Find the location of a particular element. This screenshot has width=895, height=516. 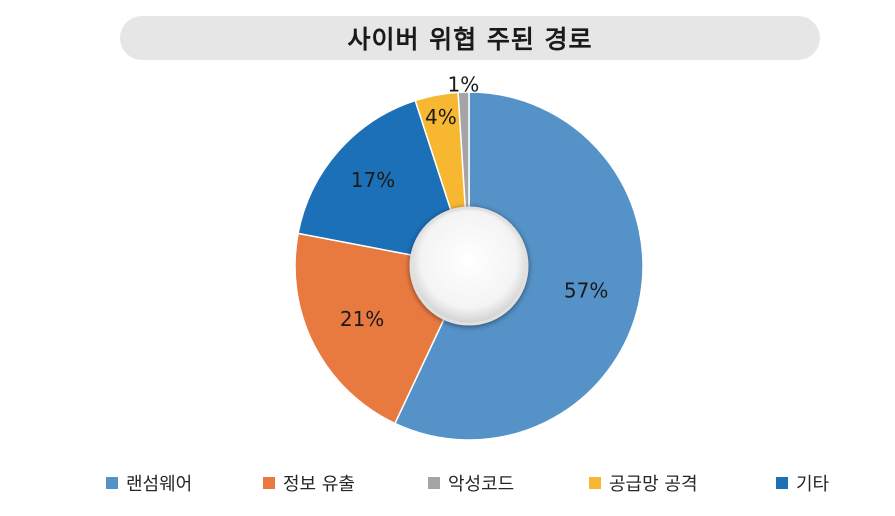

legend-label: 악성코드 is located at coordinates (481, 484).